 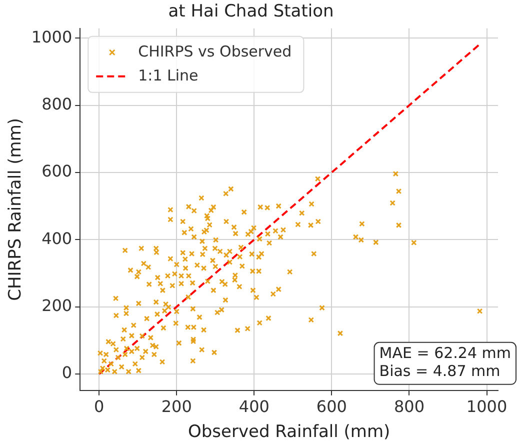 I want to click on y-axis-title: CHIRPS Rainfall (mm), so click(x=16, y=209).